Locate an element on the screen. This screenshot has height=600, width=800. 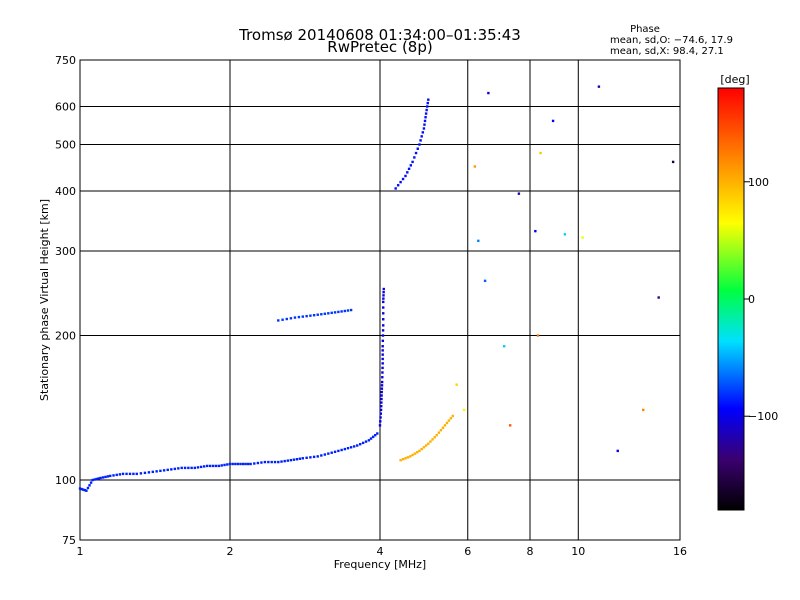
x-tick-label: 10 is located at coordinates (578, 551).